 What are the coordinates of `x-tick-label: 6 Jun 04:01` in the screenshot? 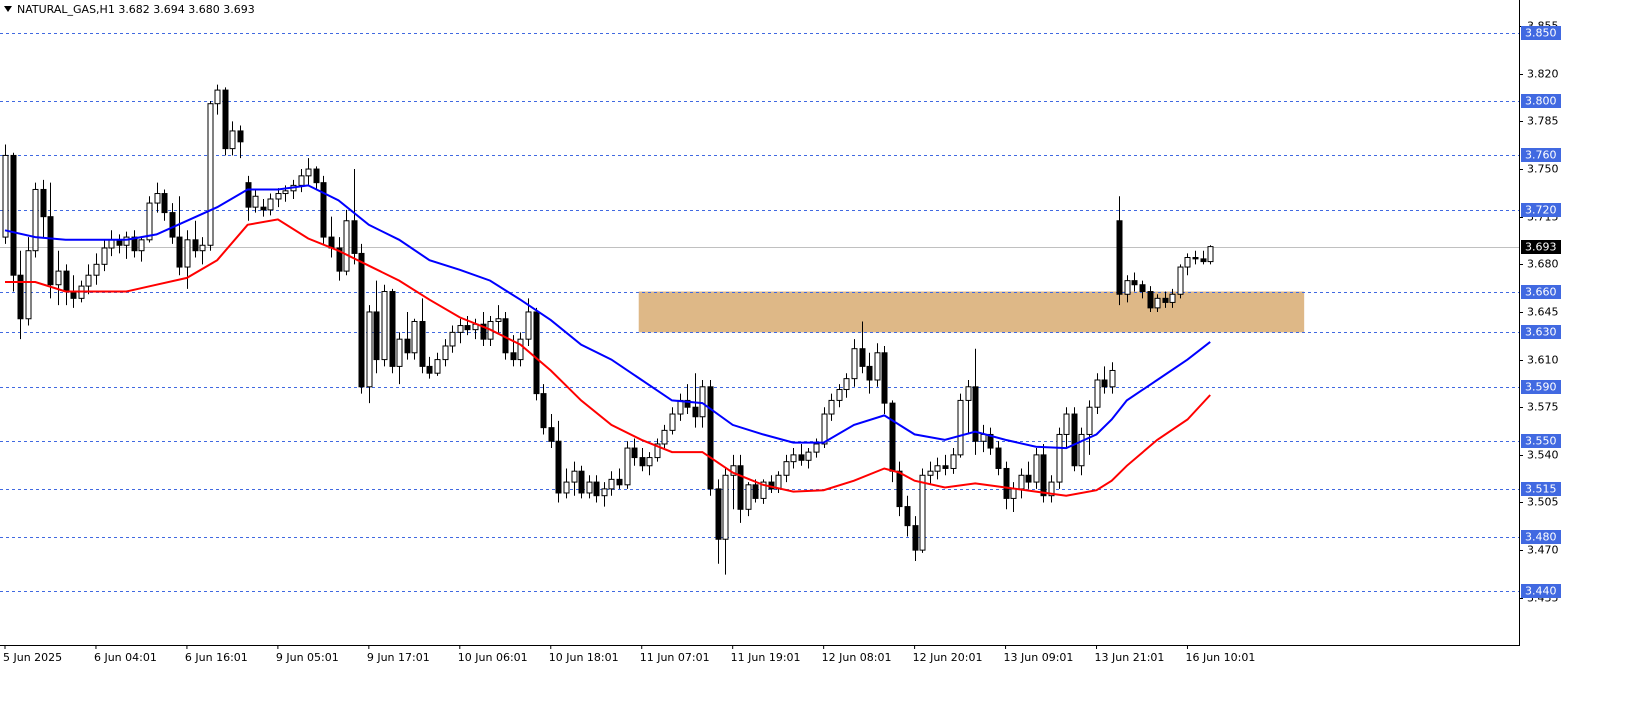 It's located at (125, 657).